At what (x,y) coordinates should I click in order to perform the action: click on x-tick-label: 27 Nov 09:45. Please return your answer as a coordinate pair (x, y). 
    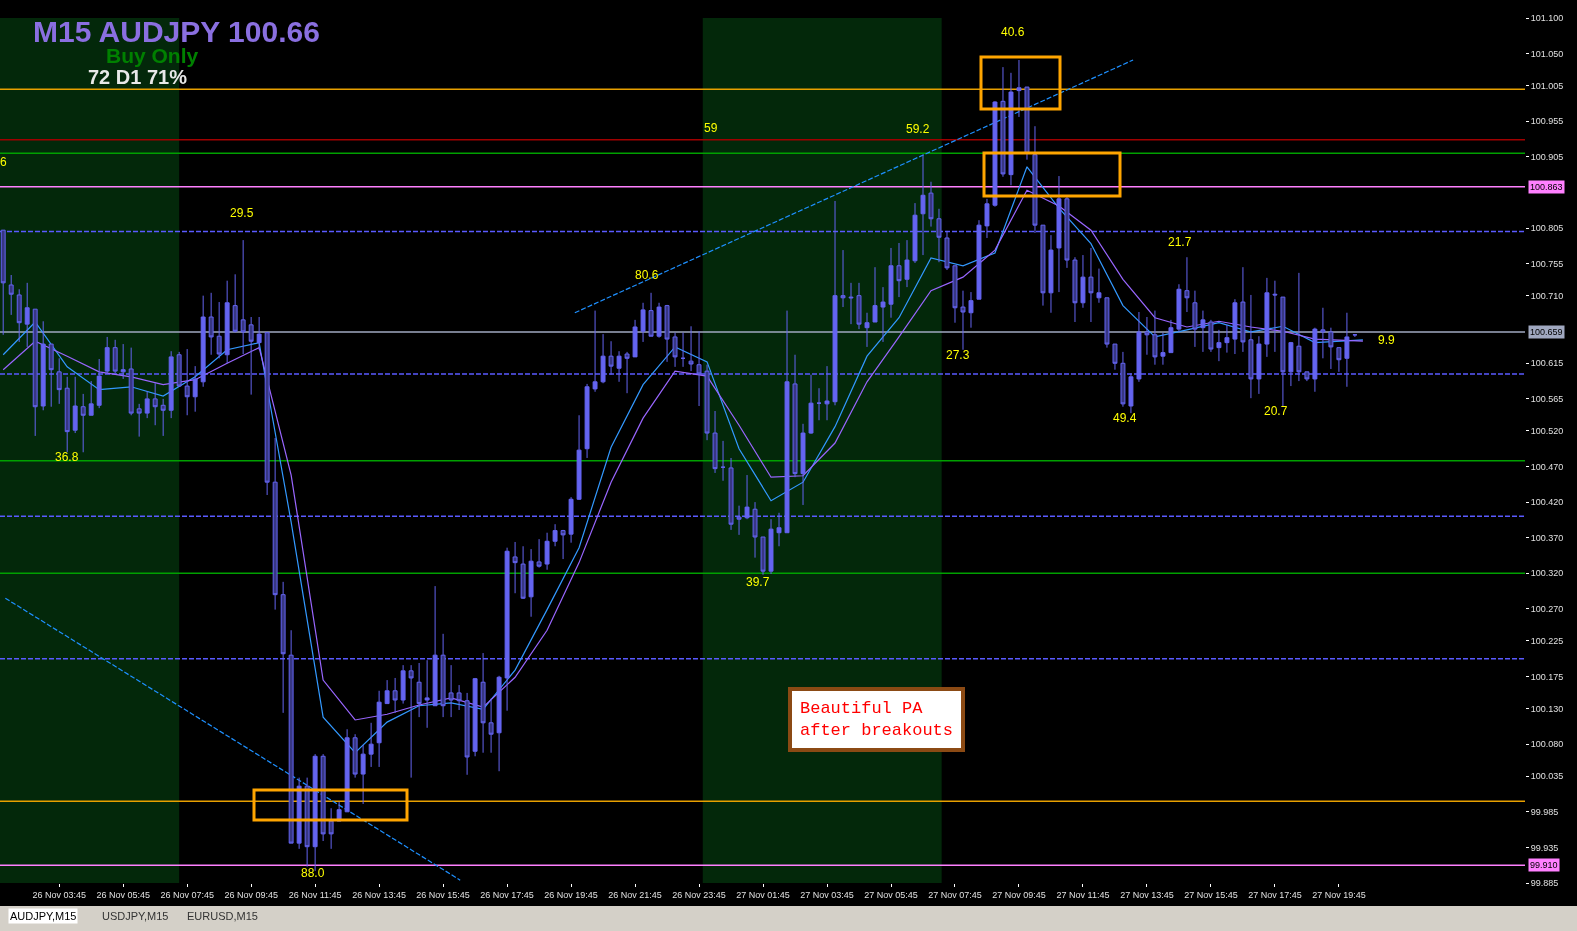
    Looking at the image, I should click on (1019, 894).